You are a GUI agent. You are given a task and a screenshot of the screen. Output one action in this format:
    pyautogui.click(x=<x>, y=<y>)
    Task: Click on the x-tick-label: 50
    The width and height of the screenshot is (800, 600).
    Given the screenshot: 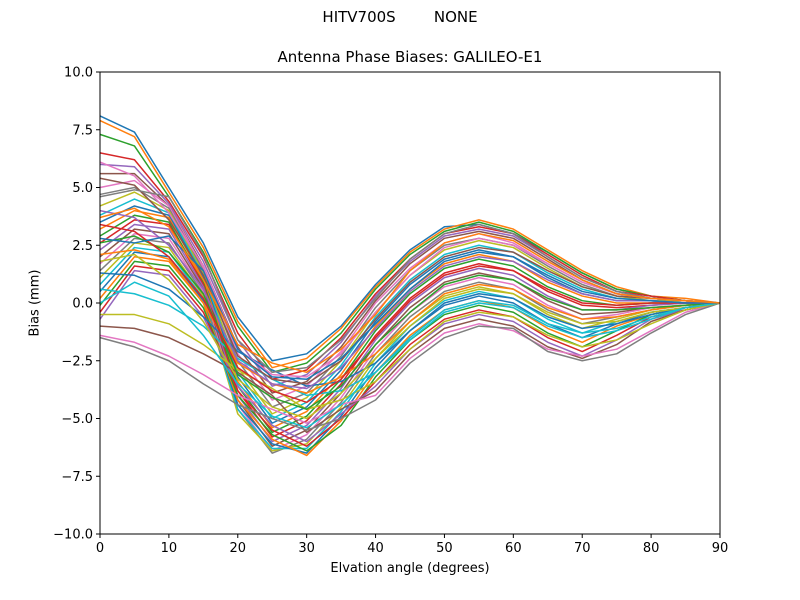 What is the action you would take?
    pyautogui.click(x=444, y=548)
    